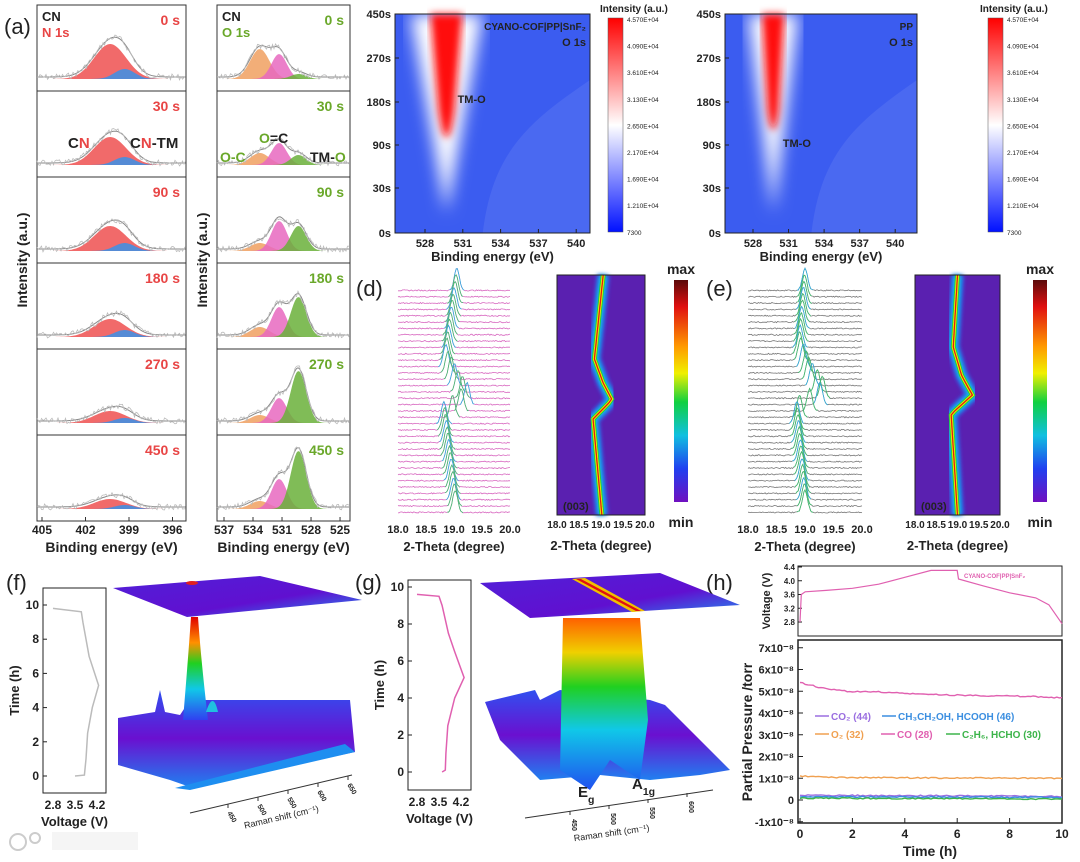 This screenshot has width=1080, height=862. I want to click on x-tick-label: 8, so click(1009, 834).